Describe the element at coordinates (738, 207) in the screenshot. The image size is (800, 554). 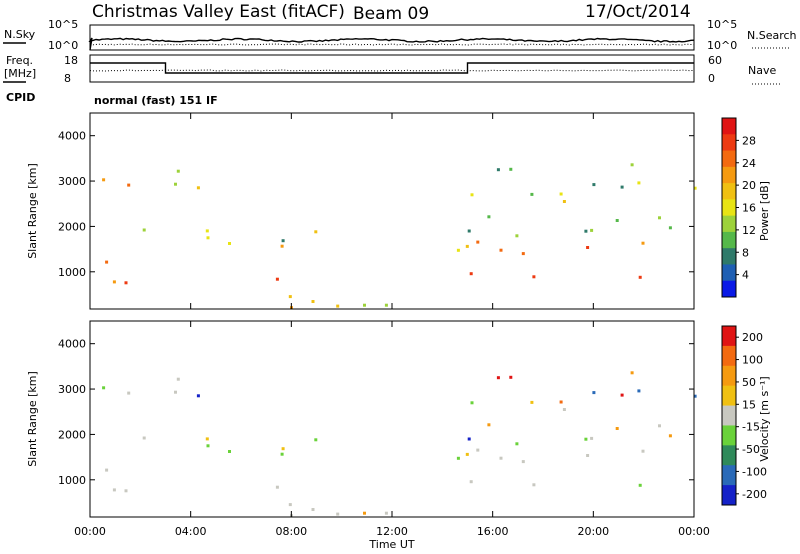
I see `power-colorbar: 4 8 12 16 20 24 28` at that location.